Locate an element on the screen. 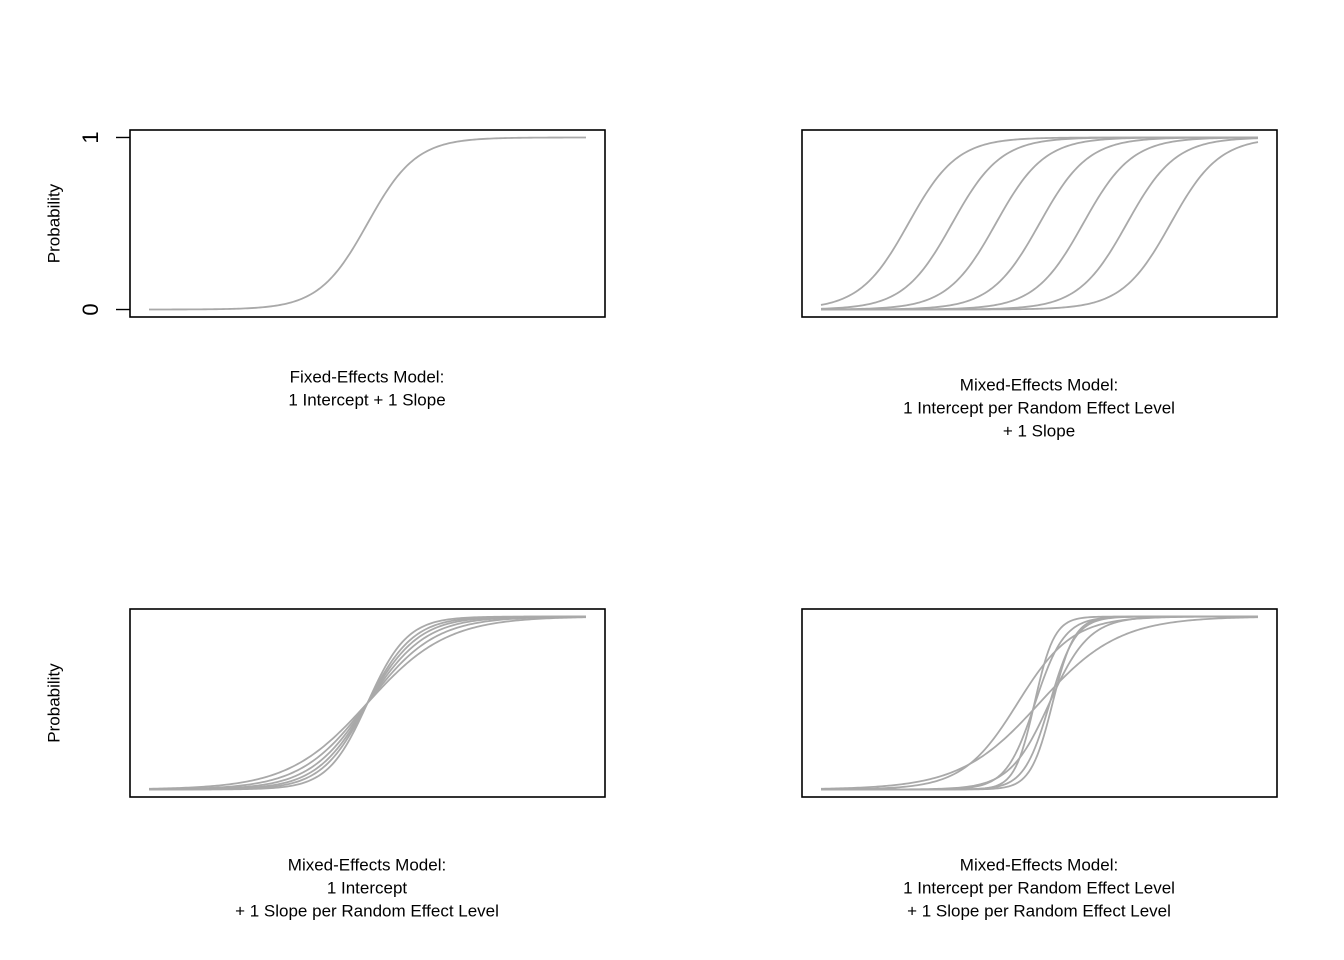  y-tick-label-1: 1 is located at coordinates (90, 137).